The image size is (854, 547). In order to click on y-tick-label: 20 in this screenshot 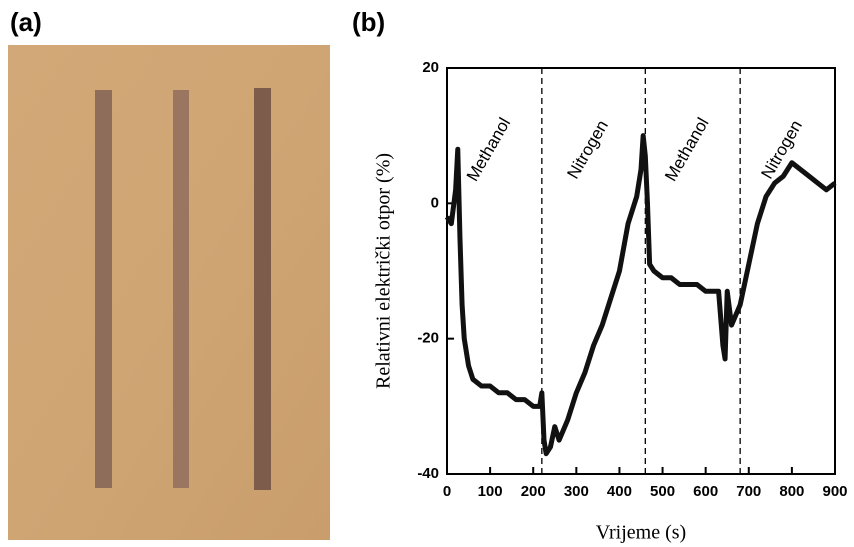, I will do `click(430, 67)`.